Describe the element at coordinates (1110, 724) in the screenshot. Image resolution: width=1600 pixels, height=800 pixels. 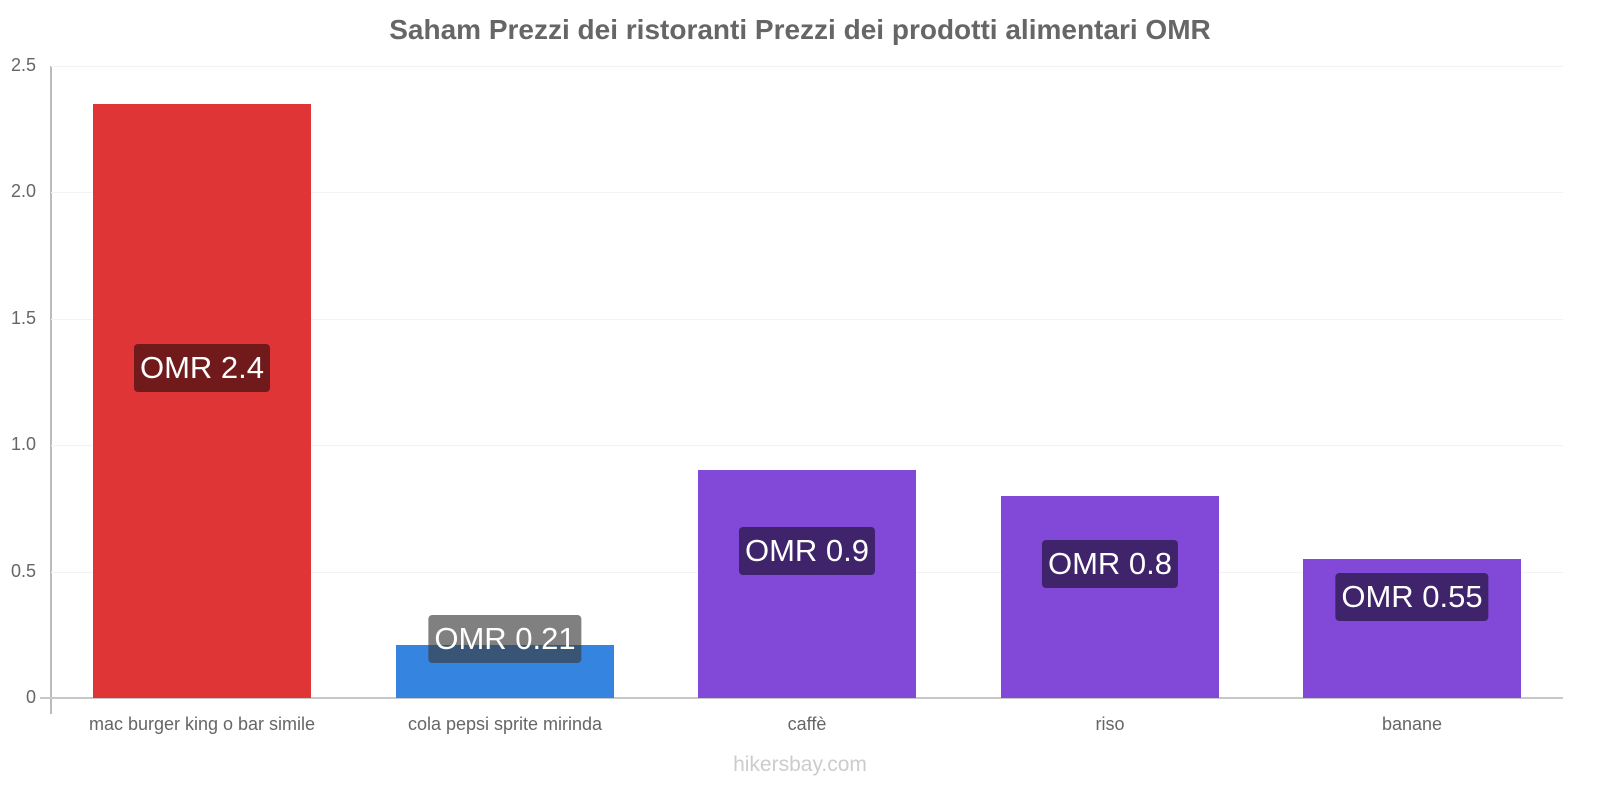
I see `x-tick-label: riso` at that location.